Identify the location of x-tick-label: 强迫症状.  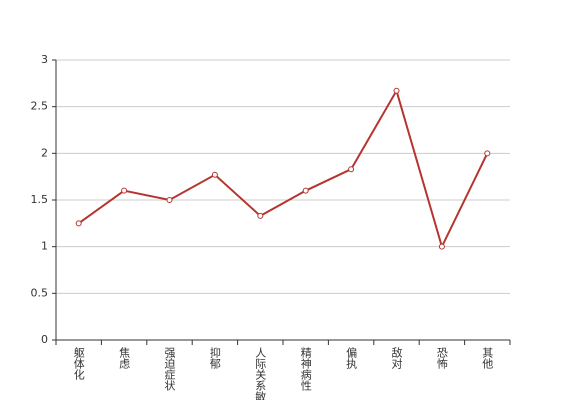
(169, 369).